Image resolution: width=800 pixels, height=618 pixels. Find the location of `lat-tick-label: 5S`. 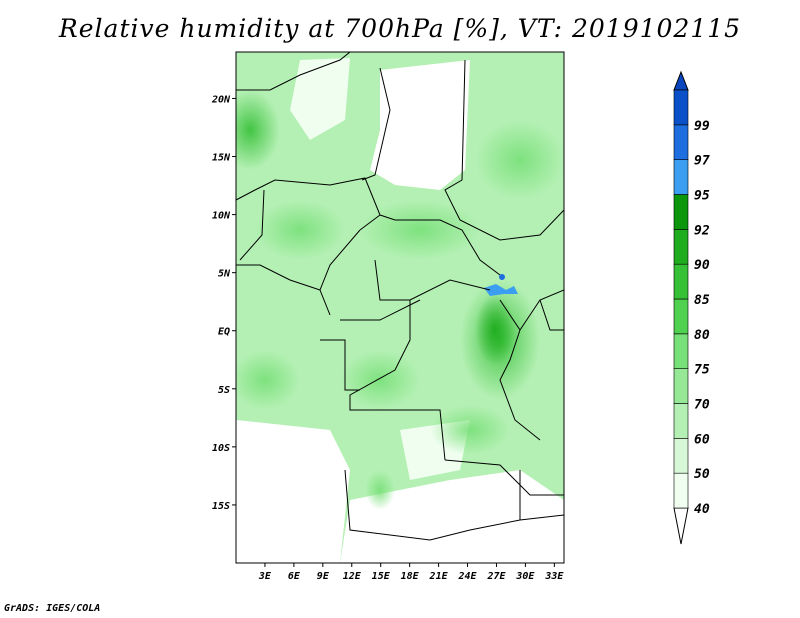

lat-tick-label: 5S is located at coordinates (224, 390).